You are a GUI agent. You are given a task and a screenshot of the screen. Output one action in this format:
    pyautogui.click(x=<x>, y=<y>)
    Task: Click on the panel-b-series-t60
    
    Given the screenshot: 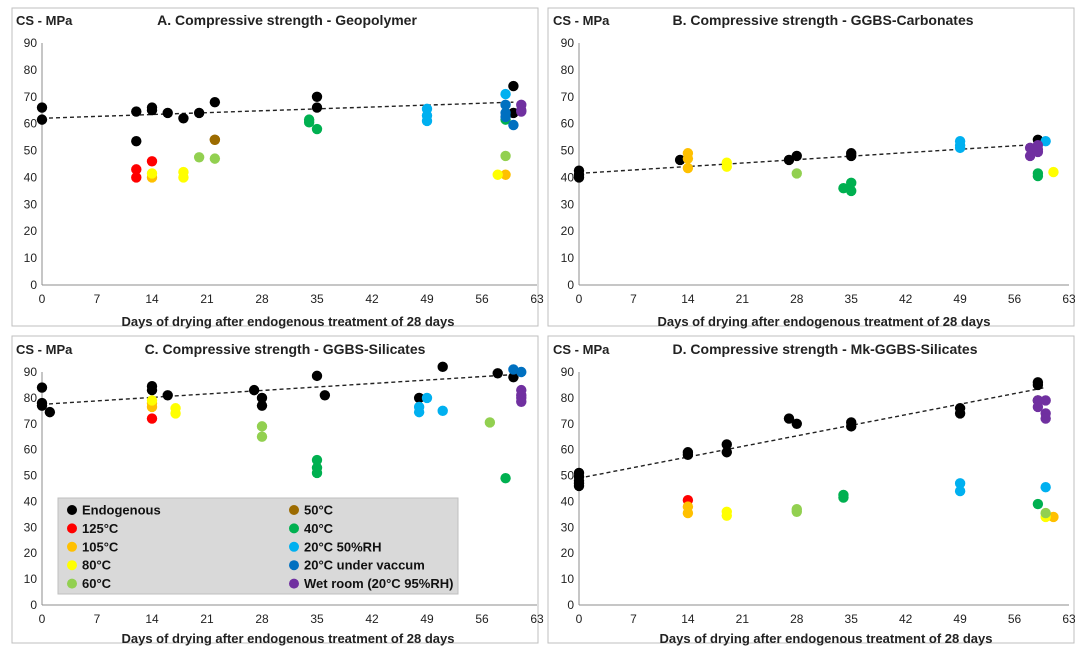 What is the action you would take?
    pyautogui.click(x=796, y=173)
    